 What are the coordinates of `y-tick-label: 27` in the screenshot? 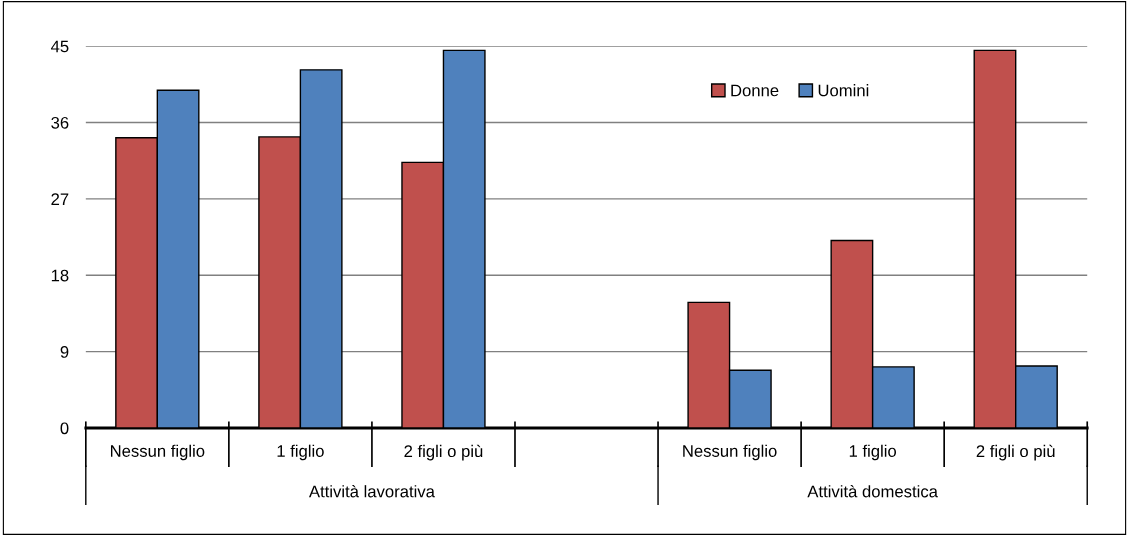 It's located at (60, 199).